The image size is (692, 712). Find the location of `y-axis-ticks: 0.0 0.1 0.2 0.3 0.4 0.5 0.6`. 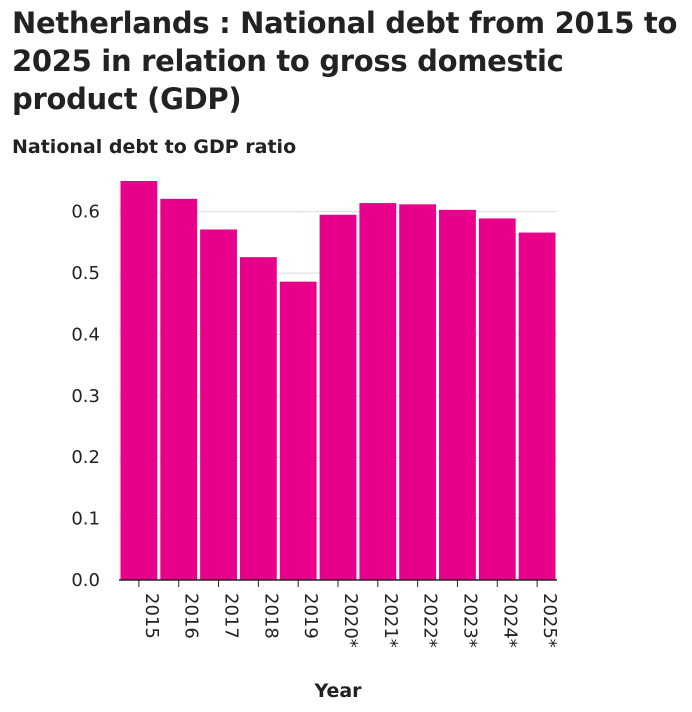

y-axis-ticks: 0.0 0.1 0.2 0.3 0.4 0.5 0.6 is located at coordinates (85, 396).